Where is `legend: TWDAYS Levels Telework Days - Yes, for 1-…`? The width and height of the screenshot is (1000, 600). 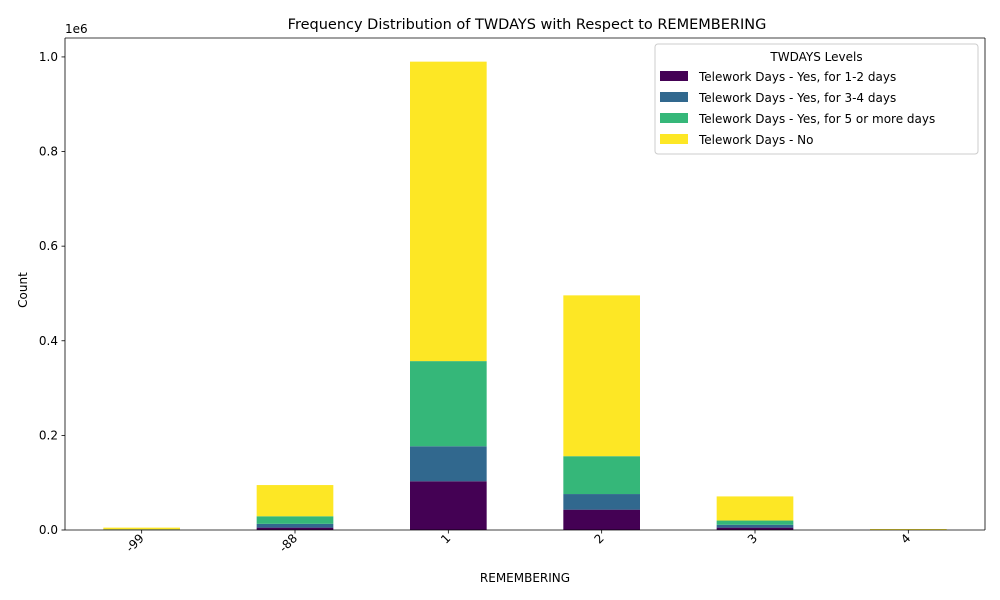
legend: TWDAYS Levels Telework Days - Yes, for 1-… is located at coordinates (816, 99).